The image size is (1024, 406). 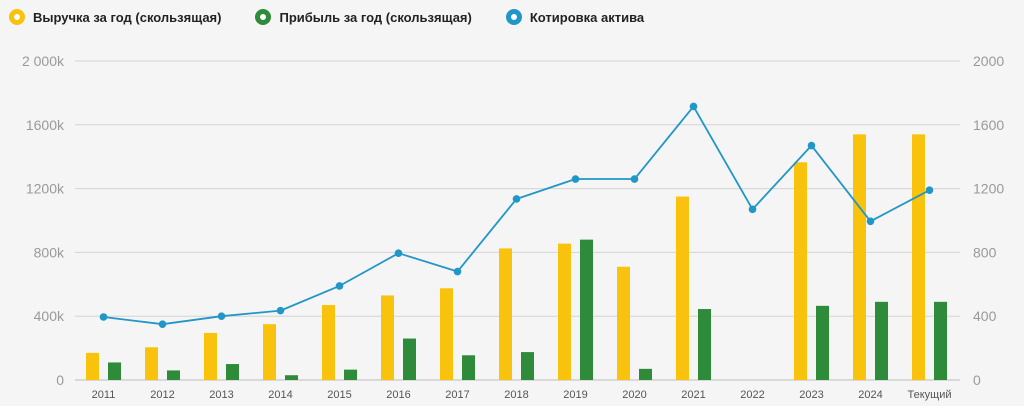 I want to click on y-tick-right: 0, so click(x=977, y=380).